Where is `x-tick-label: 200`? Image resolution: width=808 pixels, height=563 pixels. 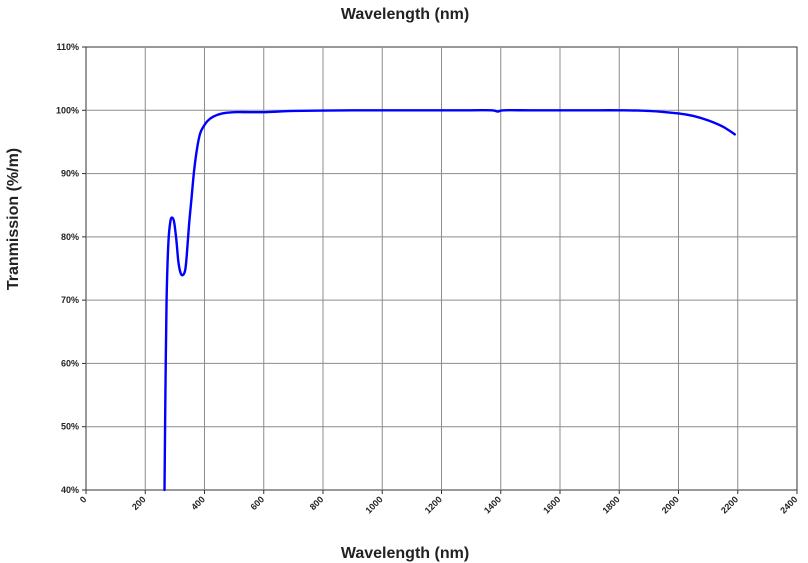
x-tick-label: 200 is located at coordinates (139, 503).